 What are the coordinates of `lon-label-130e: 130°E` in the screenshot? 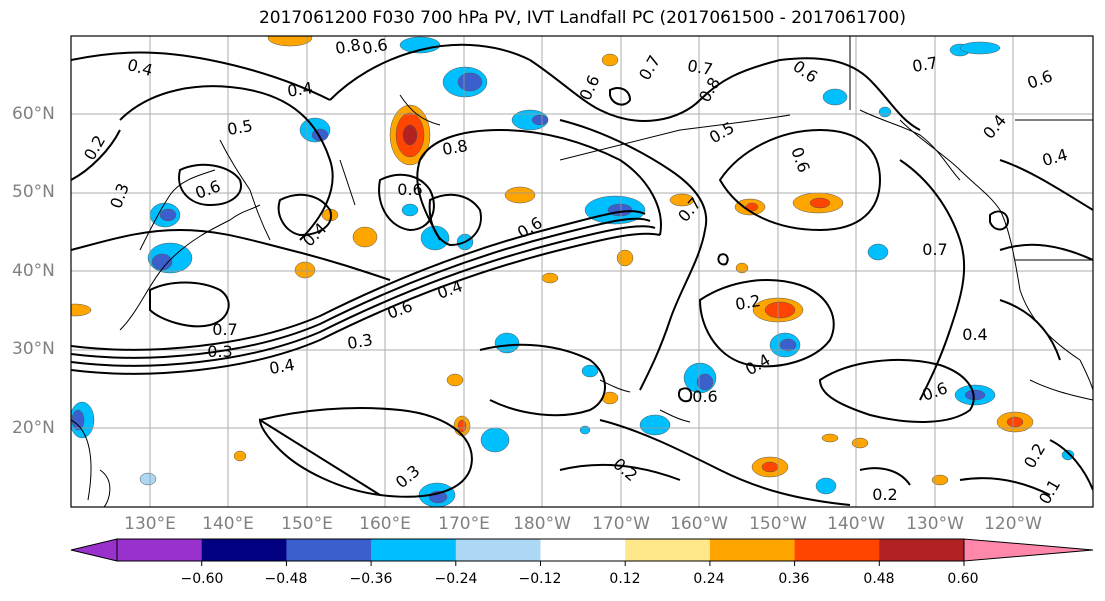 It's located at (150, 524).